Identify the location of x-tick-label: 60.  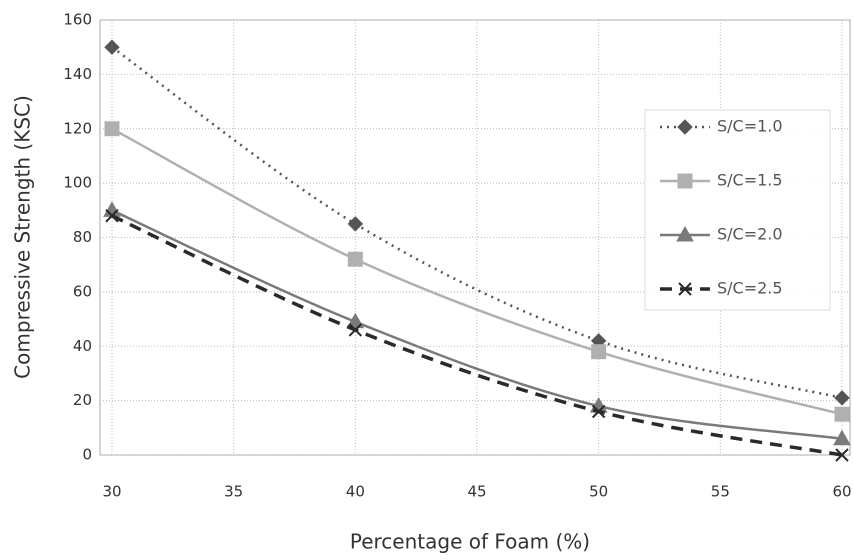
(841, 492).